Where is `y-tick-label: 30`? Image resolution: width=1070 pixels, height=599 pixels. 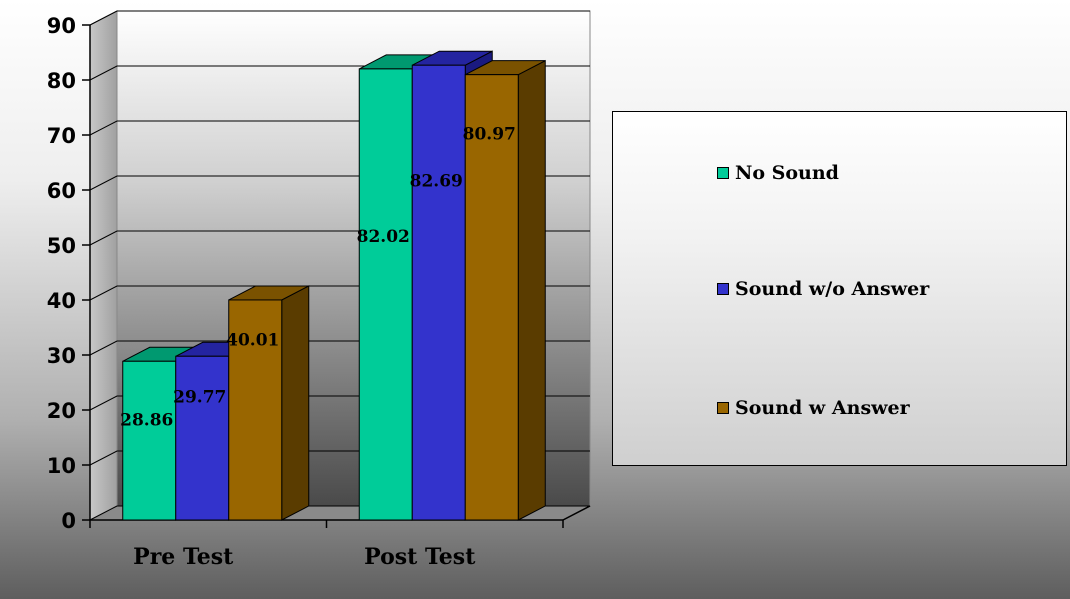 y-tick-label: 30 is located at coordinates (61, 356).